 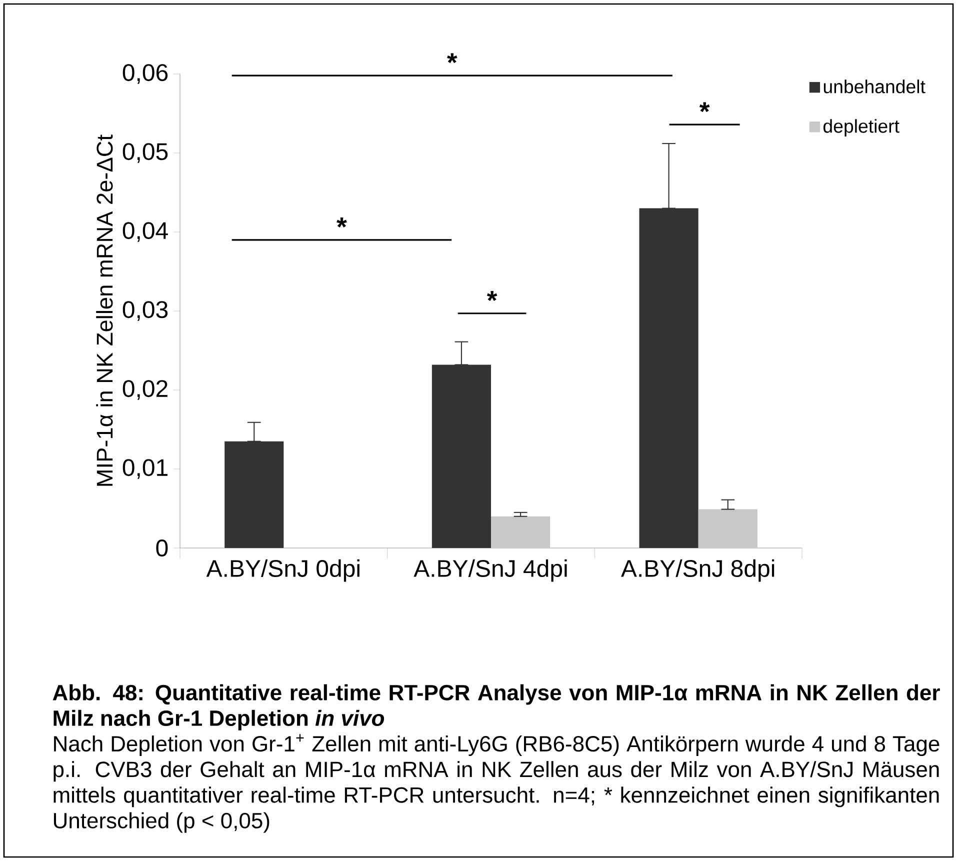 What do you see at coordinates (496, 707) in the screenshot?
I see `text: Abb. 48: Quantitative real-time RT-PCR Analyse von MIP-1α mRNA in NK Zellen der Milz nach Gr-1 Depletion in vivo` at bounding box center [496, 707].